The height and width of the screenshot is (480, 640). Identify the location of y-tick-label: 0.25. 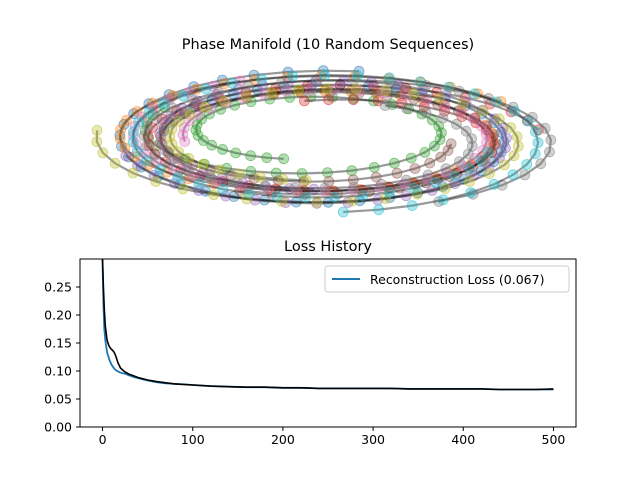
(58, 287).